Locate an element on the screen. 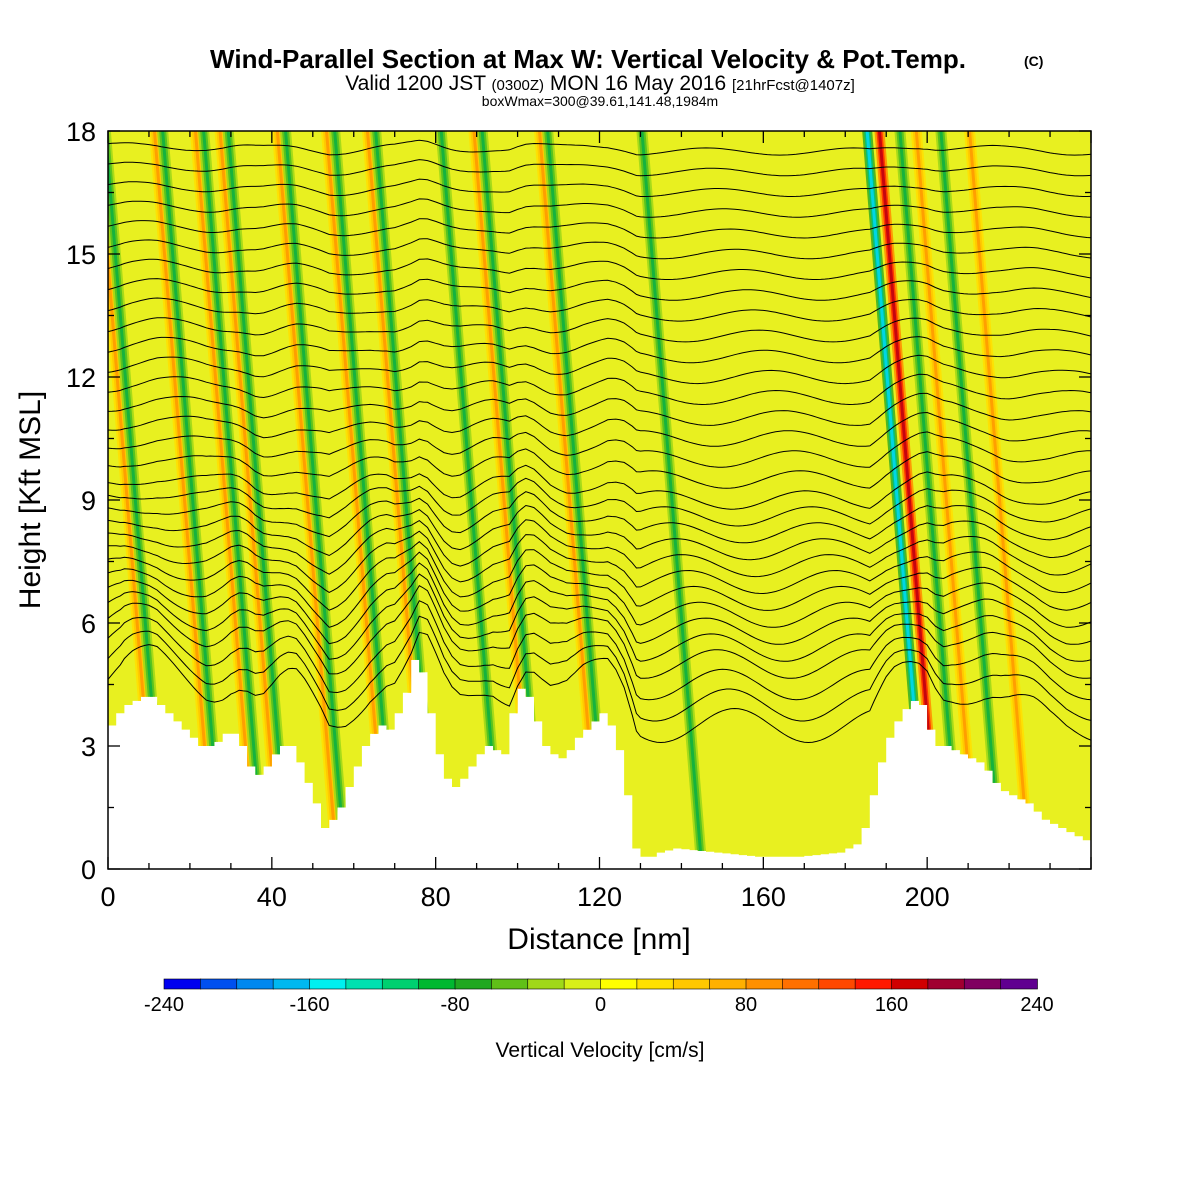  colorbar-tick-label: 80 is located at coordinates (746, 1005).